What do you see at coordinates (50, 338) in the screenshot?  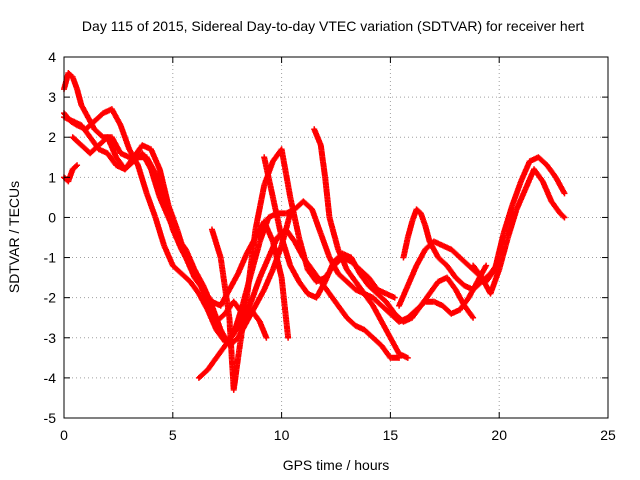 I see `y-tick-label: -3` at bounding box center [50, 338].